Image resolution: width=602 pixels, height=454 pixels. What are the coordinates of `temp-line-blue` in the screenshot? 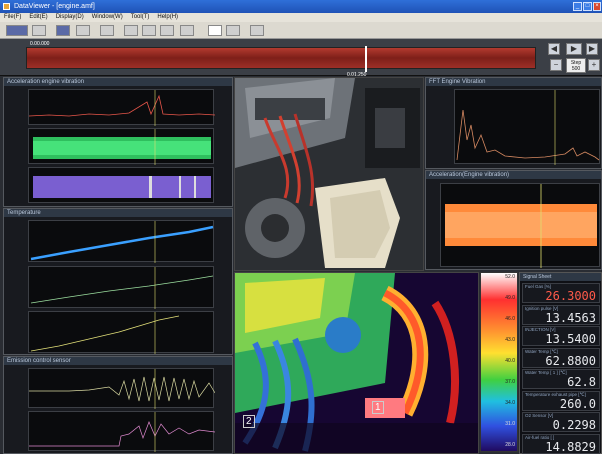 It's located at (122, 242).